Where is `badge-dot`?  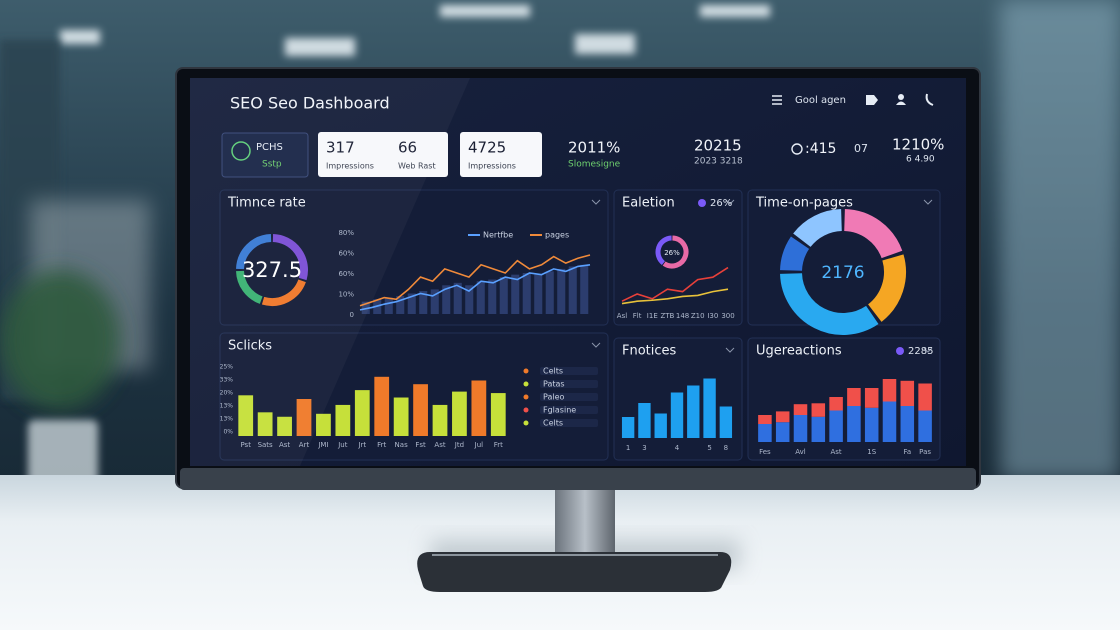
badge-dot is located at coordinates (900, 351).